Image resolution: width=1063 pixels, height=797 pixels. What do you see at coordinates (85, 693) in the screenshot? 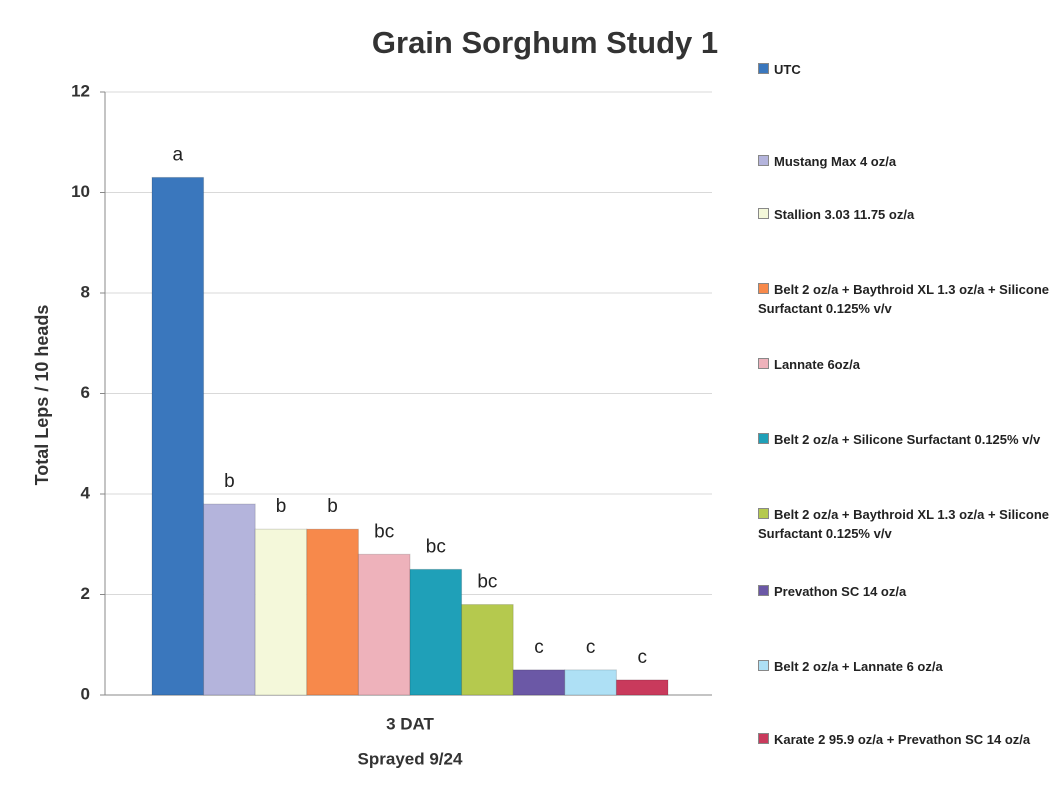
I see `y-tick-label: 0` at bounding box center [85, 693].